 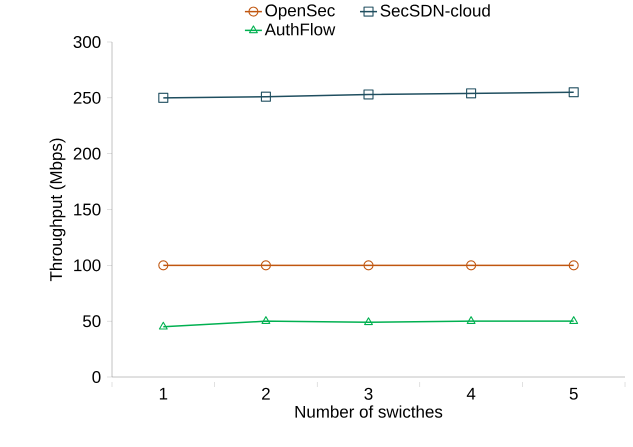 What do you see at coordinates (87, 265) in the screenshot?
I see `y-tick-label: 100` at bounding box center [87, 265].